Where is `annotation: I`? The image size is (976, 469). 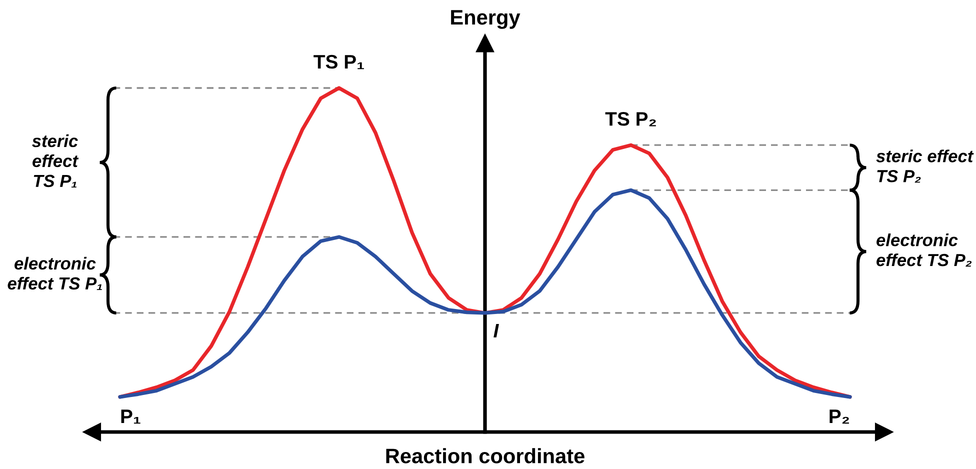
annotation: I is located at coordinates (496, 331).